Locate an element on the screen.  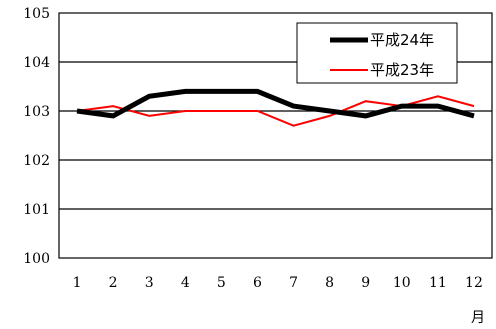
x-tick-label: 7 is located at coordinates (293, 283).